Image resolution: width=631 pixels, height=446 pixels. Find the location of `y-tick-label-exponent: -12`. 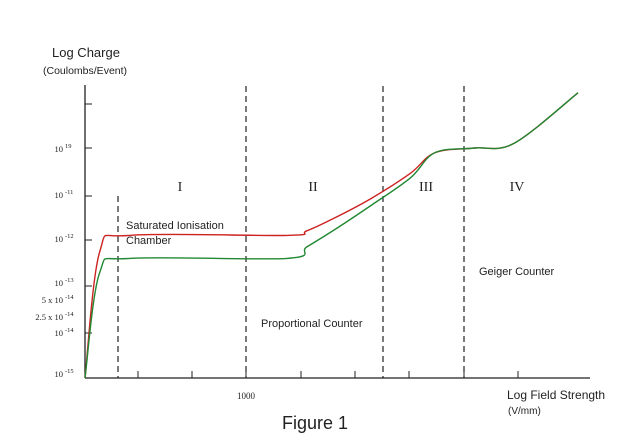

y-tick-label-exponent: -12 is located at coordinates (69, 236).